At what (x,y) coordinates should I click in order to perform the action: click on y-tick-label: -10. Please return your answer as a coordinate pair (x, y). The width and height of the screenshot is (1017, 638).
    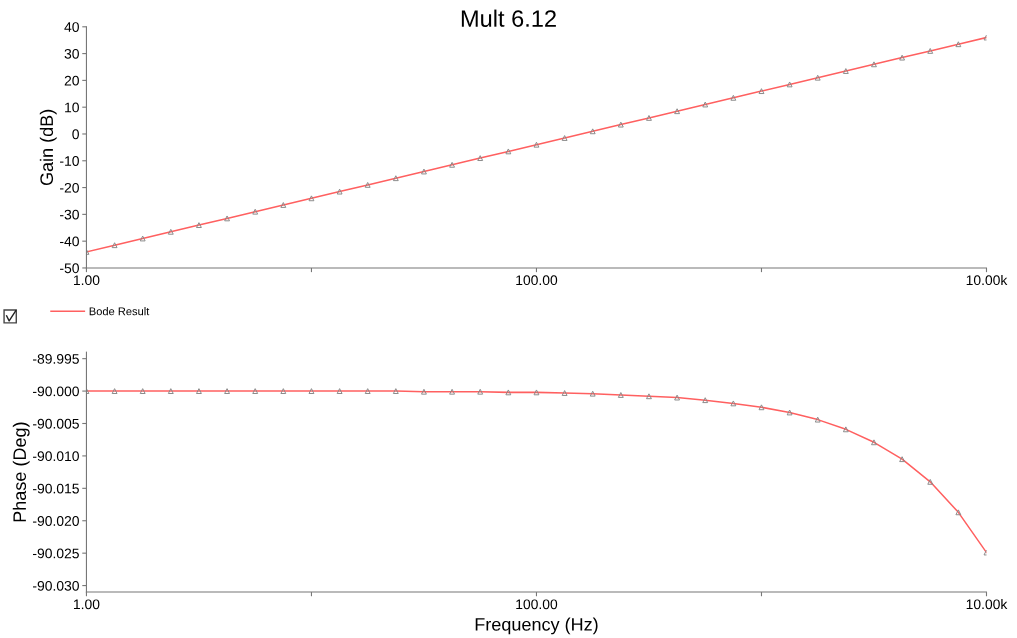
    Looking at the image, I should click on (69, 161).